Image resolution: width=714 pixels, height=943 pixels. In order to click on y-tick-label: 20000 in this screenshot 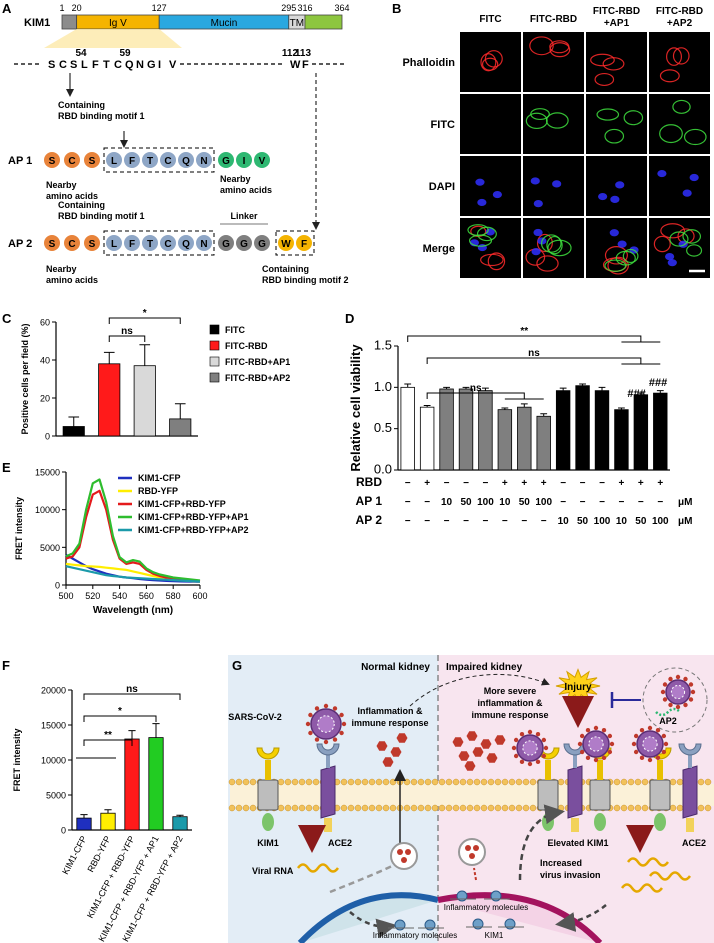, I will do `click(53, 691)`.